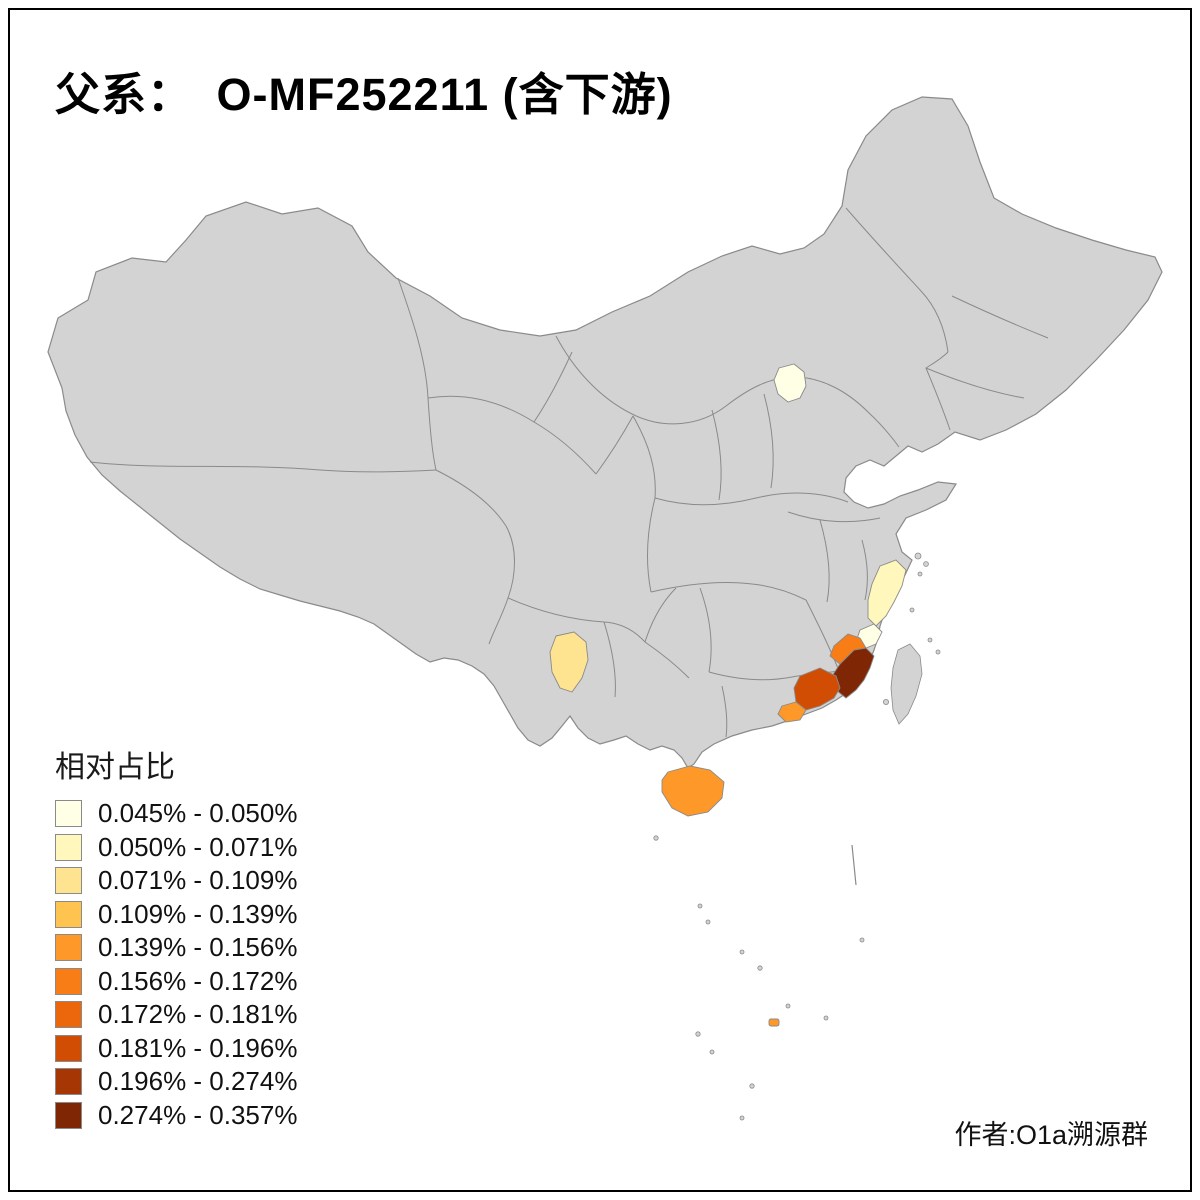  Describe the element at coordinates (198, 813) in the screenshot. I see `legend-label: 0.045% - 0.050%` at that location.